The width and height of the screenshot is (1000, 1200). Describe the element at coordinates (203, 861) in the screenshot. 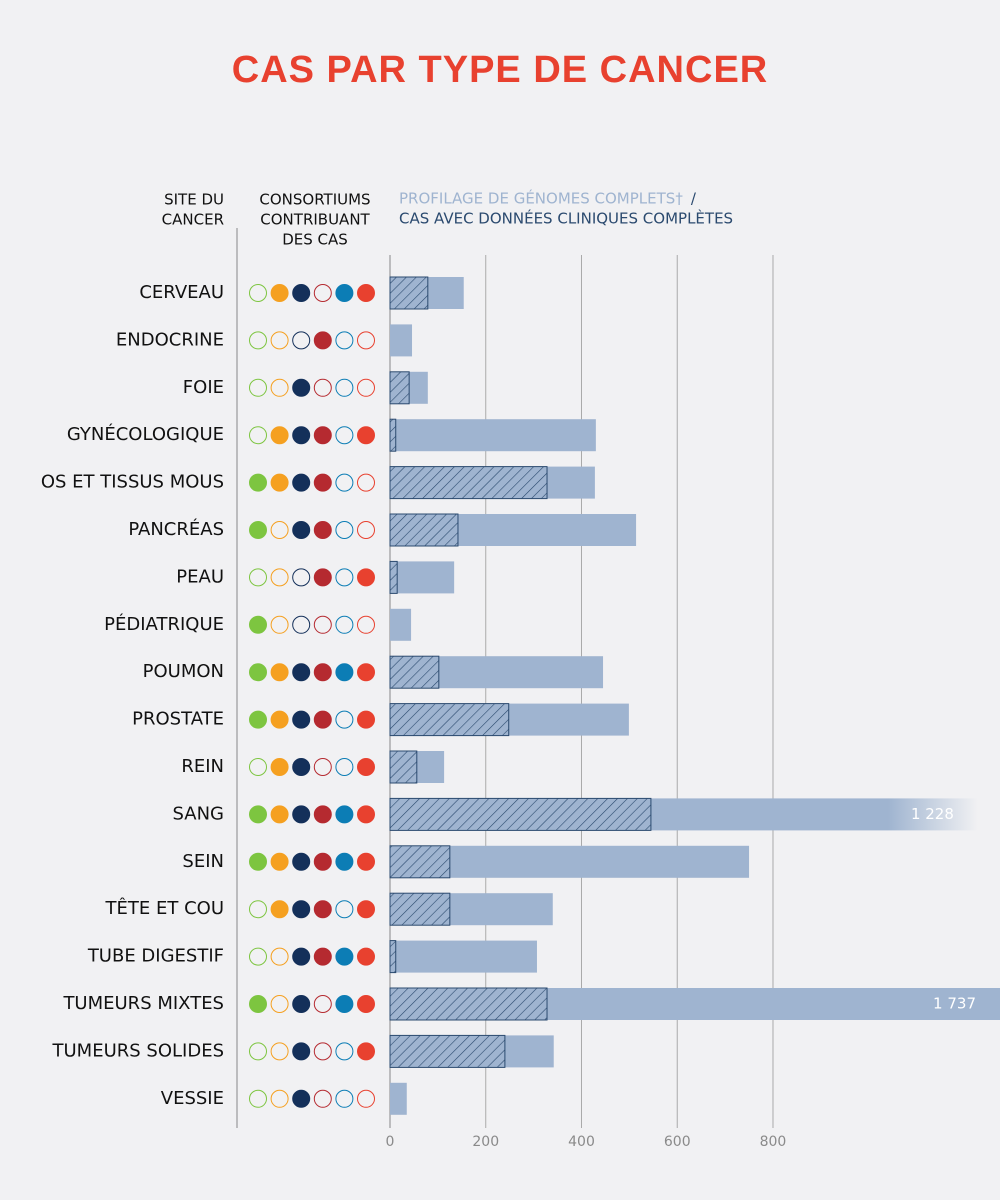

I see `category-label: SEIN` at that location.